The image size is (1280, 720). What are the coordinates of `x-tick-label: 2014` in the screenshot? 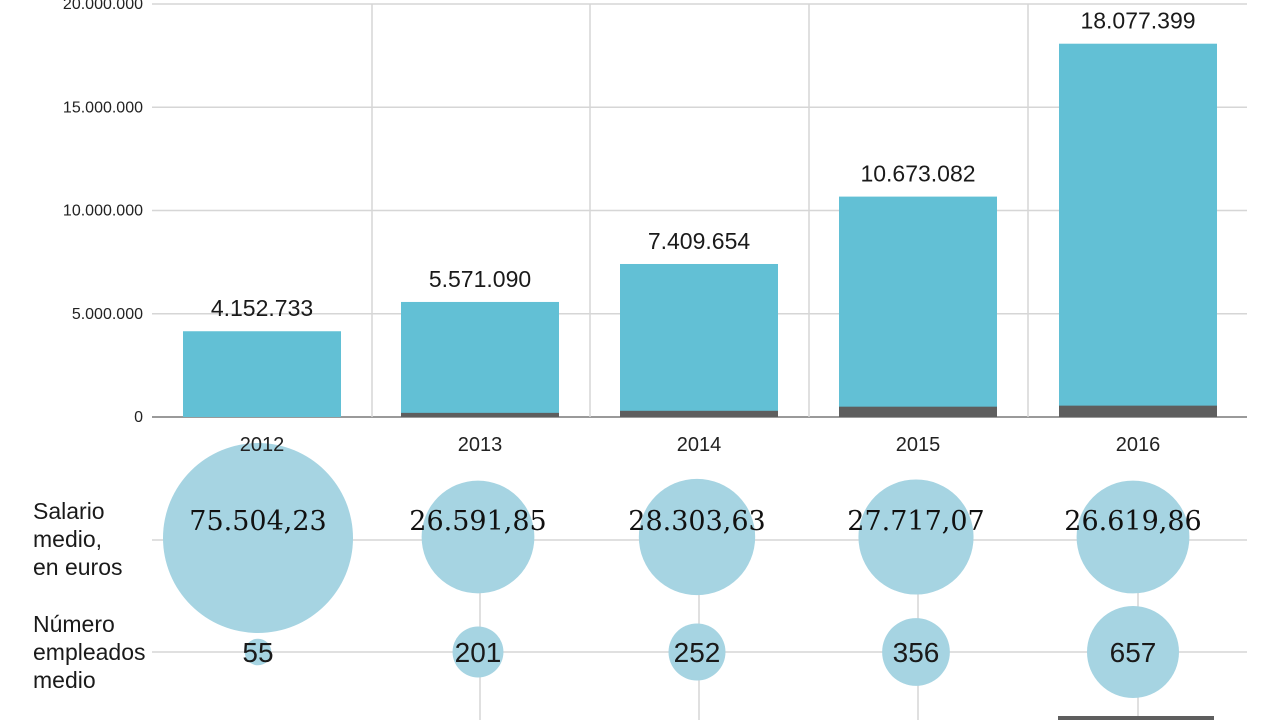 It's located at (699, 445).